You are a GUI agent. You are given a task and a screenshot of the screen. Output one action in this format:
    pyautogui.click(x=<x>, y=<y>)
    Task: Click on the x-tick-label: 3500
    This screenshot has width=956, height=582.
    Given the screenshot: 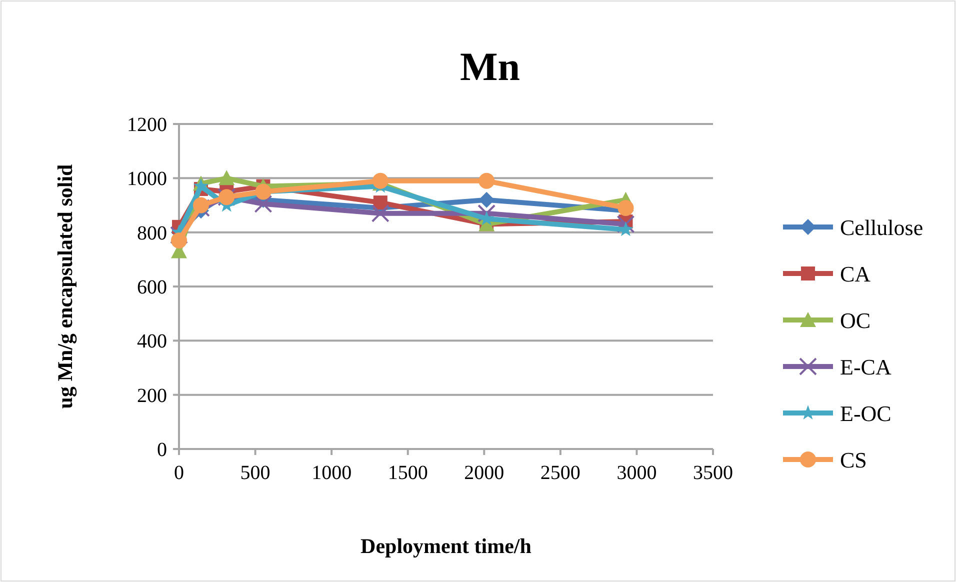 What is the action you would take?
    pyautogui.click(x=713, y=473)
    